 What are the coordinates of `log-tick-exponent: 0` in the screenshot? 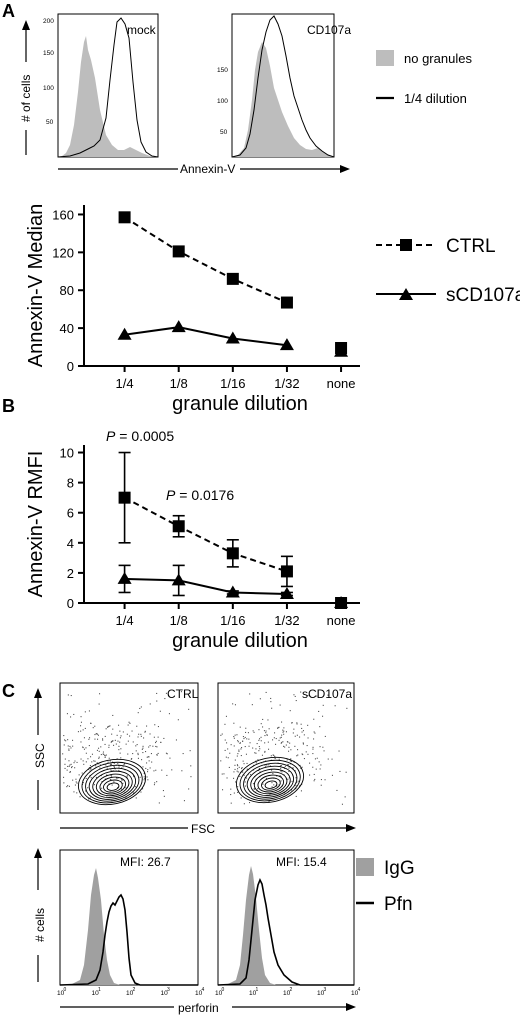 It's located at (223, 990).